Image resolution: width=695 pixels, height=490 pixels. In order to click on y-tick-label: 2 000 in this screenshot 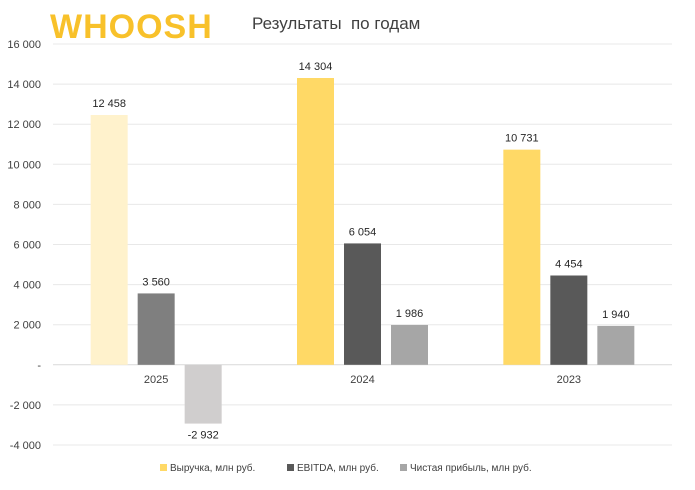, I will do `click(27, 326)`.